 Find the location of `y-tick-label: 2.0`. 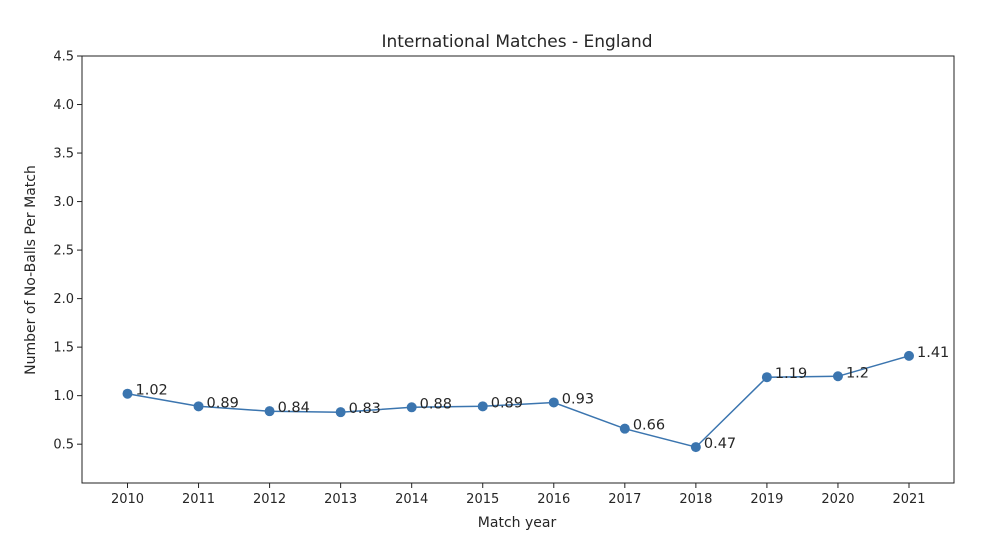

y-tick-label: 2.0 is located at coordinates (63, 299).